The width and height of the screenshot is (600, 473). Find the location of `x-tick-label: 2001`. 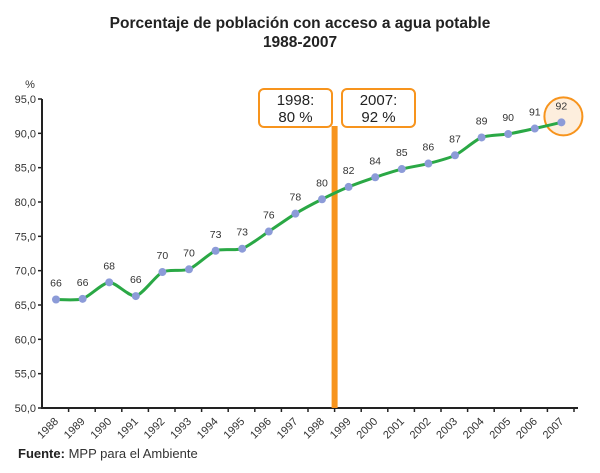

x-tick-label: 2001 is located at coordinates (394, 429).